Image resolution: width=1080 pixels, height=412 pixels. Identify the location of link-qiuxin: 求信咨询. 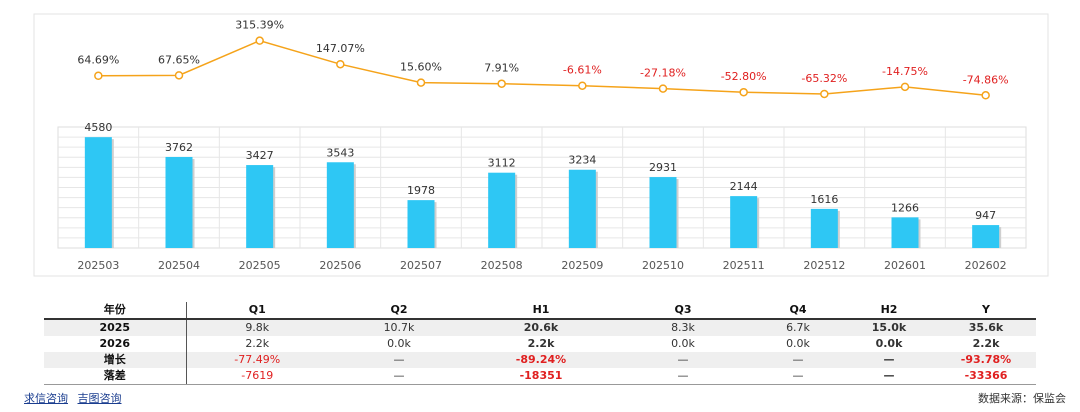
(46, 398).